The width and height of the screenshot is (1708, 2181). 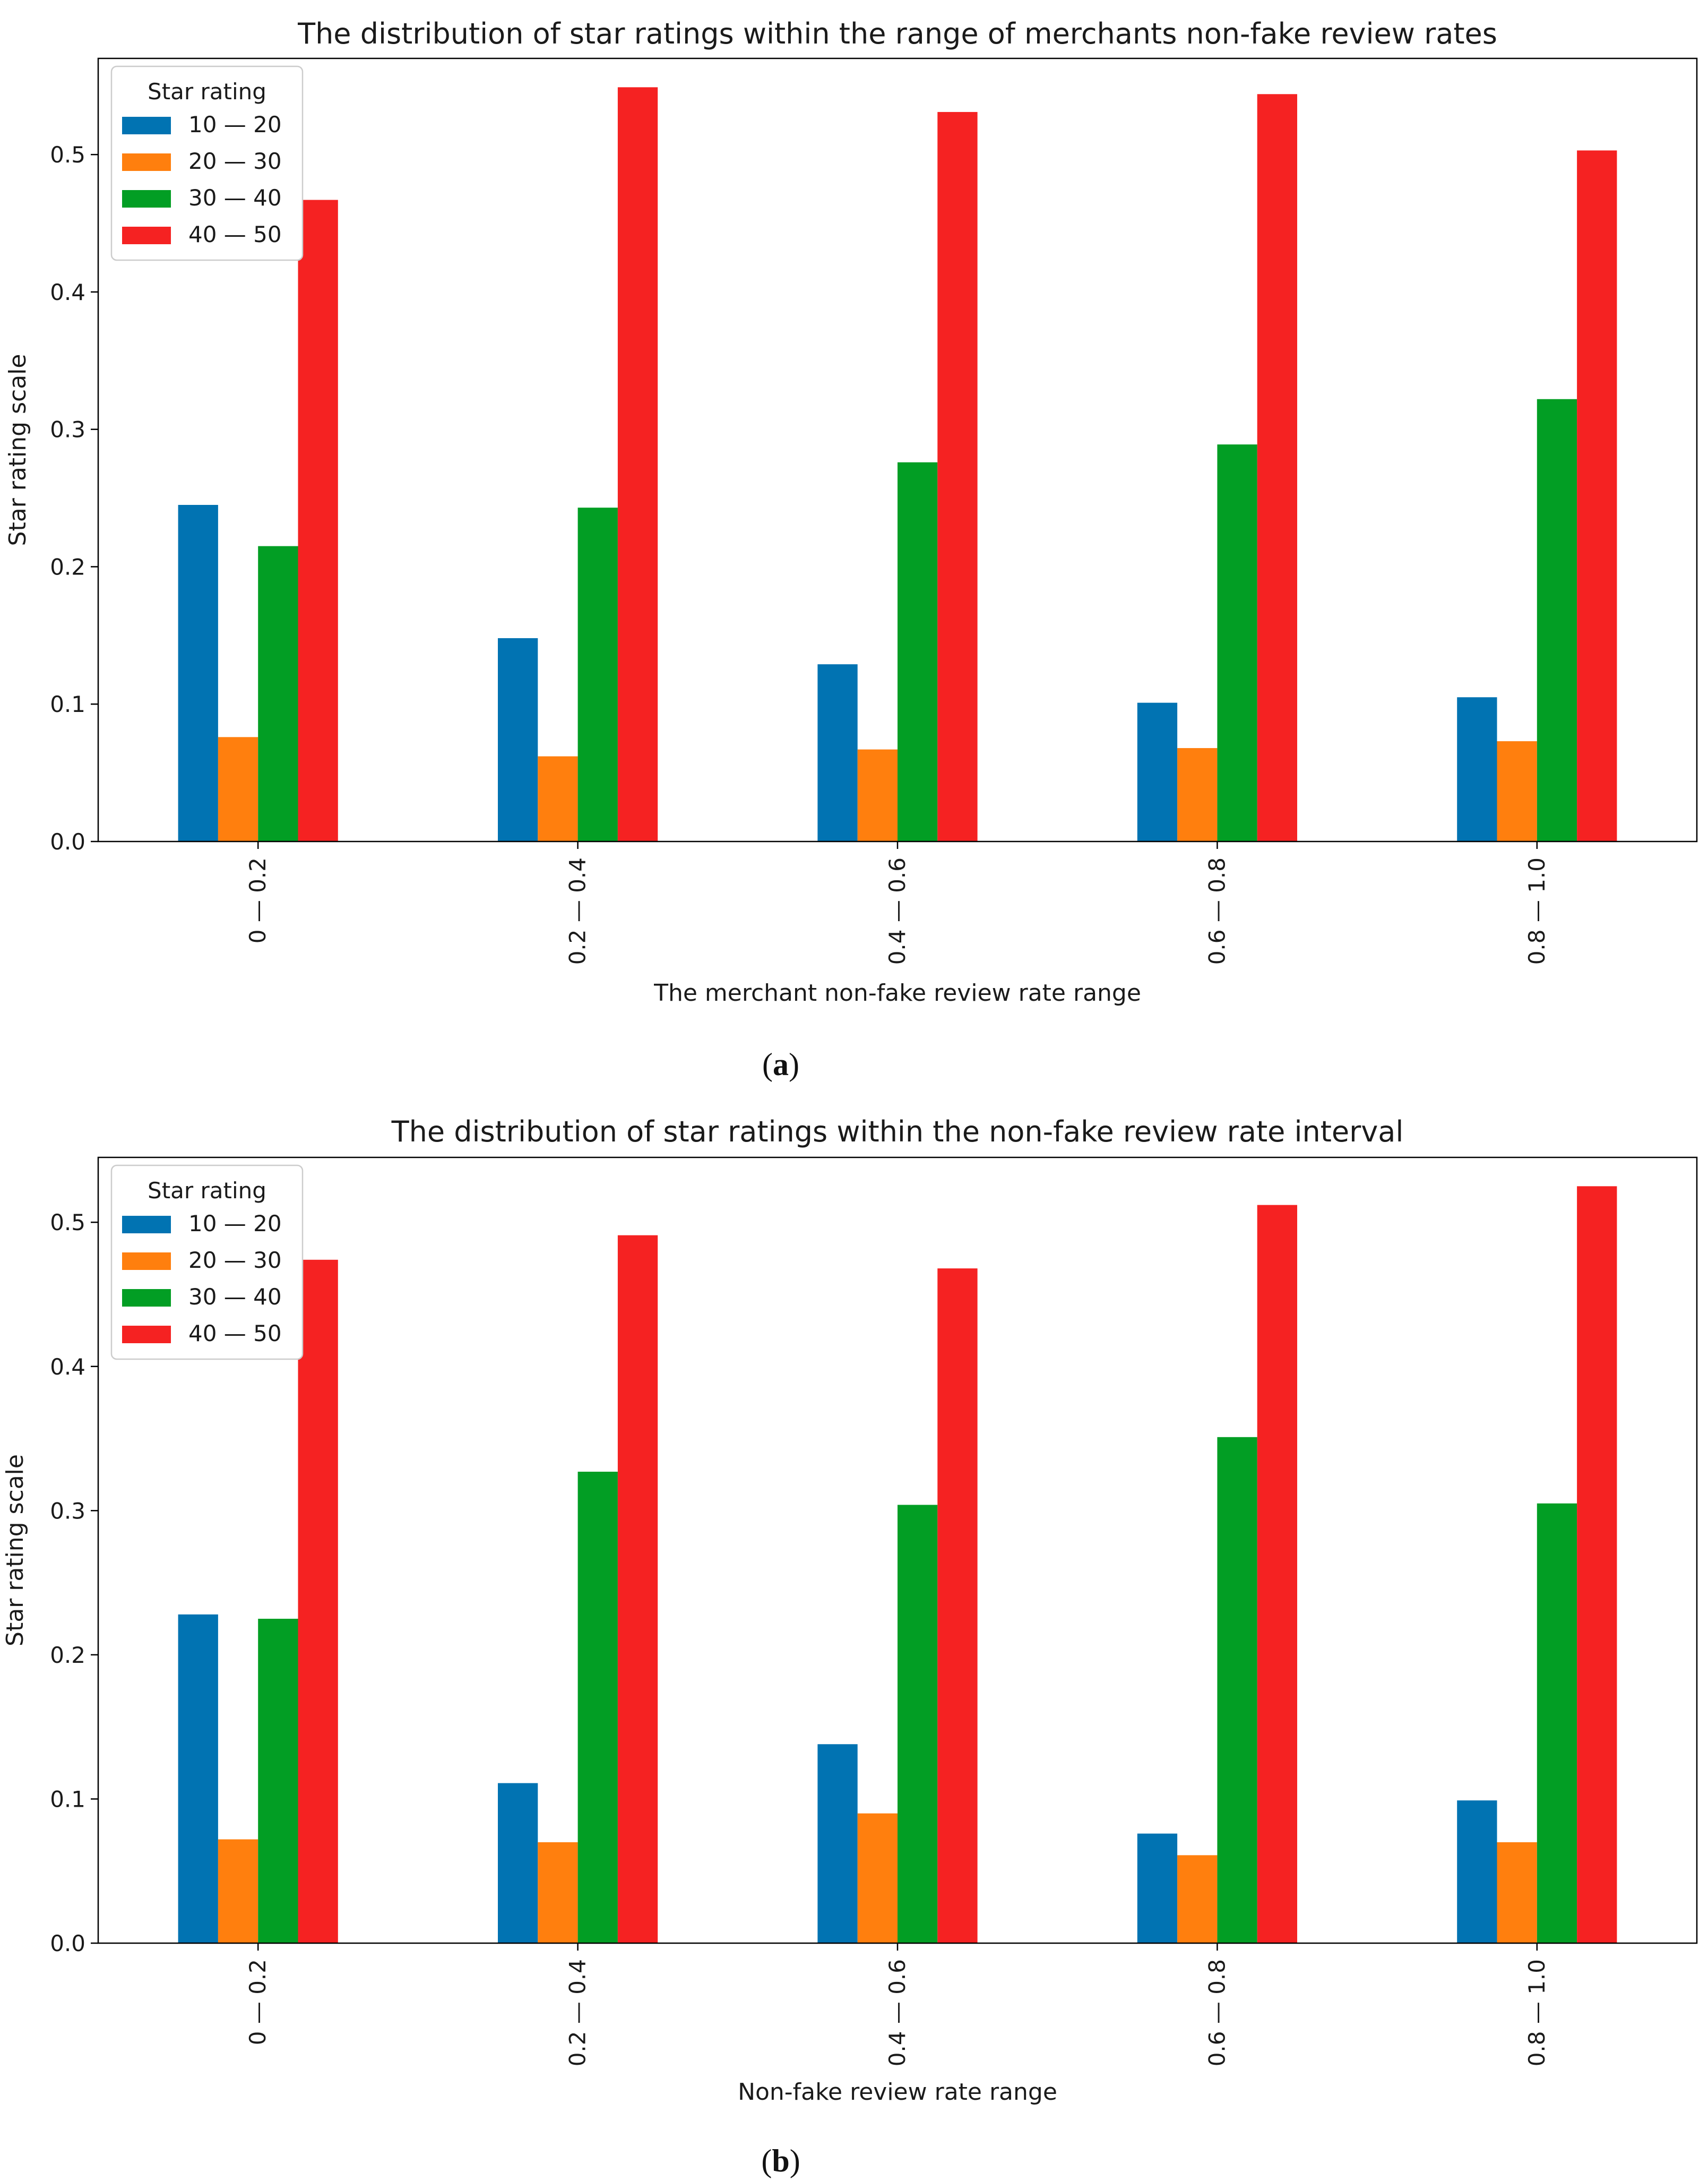 What do you see at coordinates (897, 2092) in the screenshot?
I see `x-axis-label: Non-fake review rate range` at bounding box center [897, 2092].